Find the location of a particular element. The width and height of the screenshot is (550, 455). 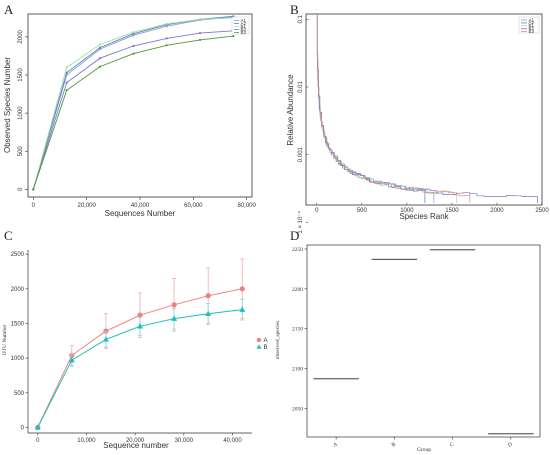

chart-b-y-ticks: 0.1 0.01 0.001 1 × 10⁻⁴ is located at coordinates (303, 124).